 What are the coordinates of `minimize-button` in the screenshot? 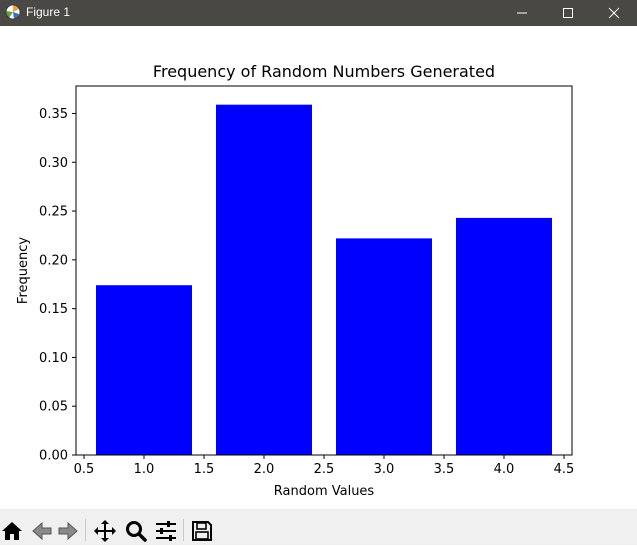 It's located at (522, 13).